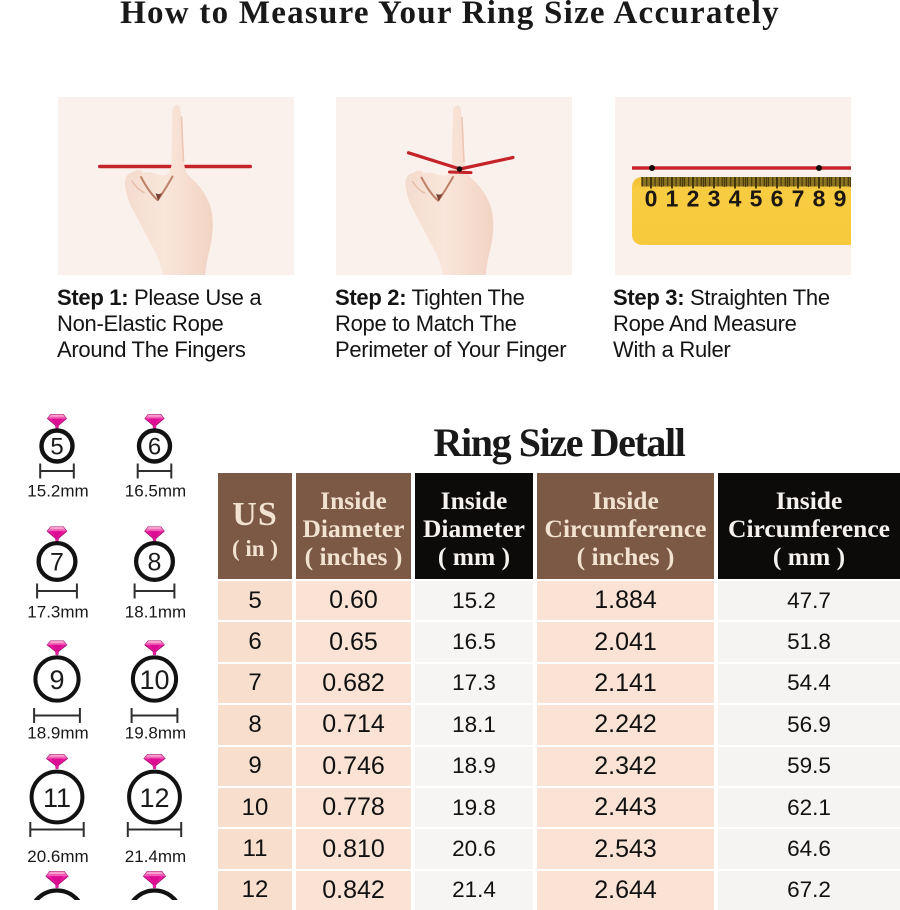  I want to click on svg-text: 16.5mm, so click(155, 491).